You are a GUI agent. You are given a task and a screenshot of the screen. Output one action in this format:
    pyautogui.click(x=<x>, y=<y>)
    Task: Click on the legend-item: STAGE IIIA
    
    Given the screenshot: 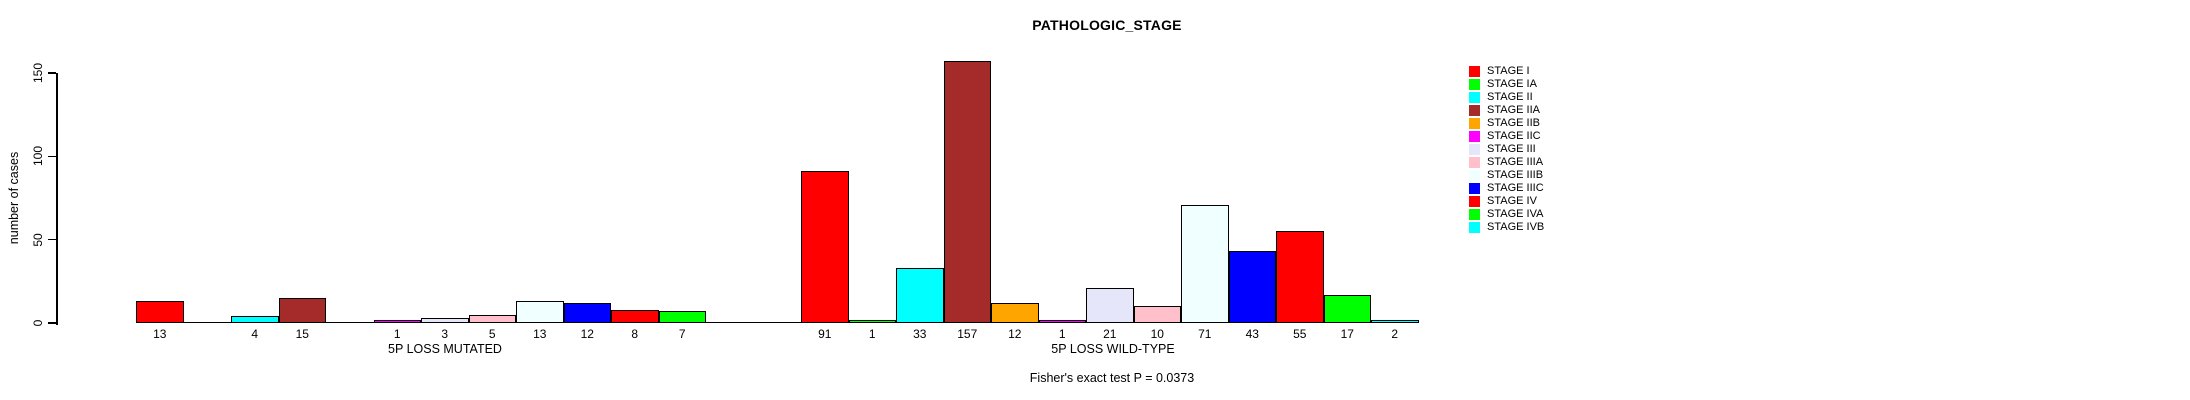 What is the action you would take?
    pyautogui.click(x=1506, y=162)
    